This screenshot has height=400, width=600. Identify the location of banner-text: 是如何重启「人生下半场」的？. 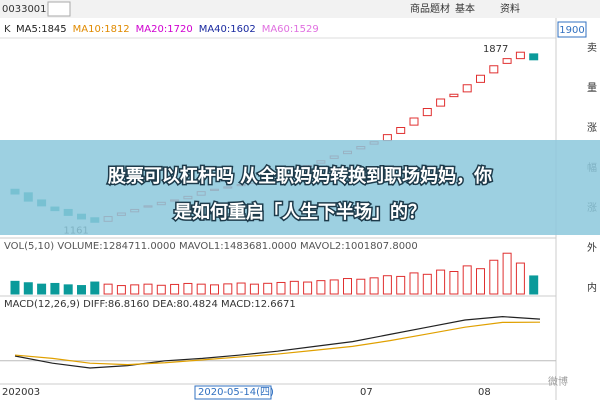
(299, 212).